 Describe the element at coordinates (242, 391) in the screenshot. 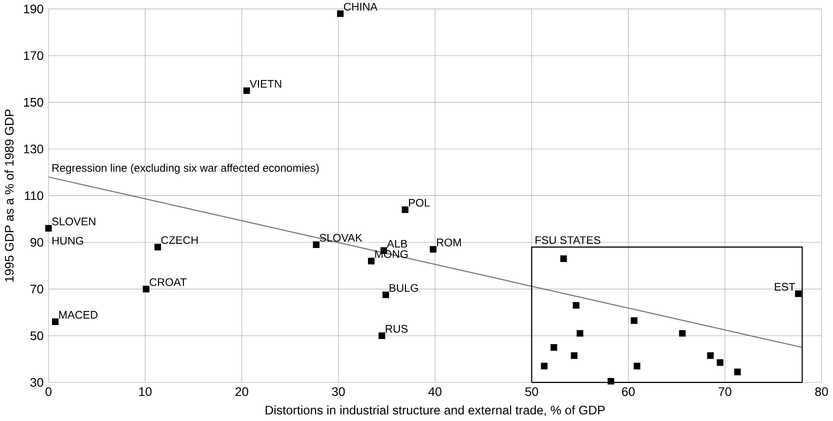

I see `x-tick-label: 20` at that location.